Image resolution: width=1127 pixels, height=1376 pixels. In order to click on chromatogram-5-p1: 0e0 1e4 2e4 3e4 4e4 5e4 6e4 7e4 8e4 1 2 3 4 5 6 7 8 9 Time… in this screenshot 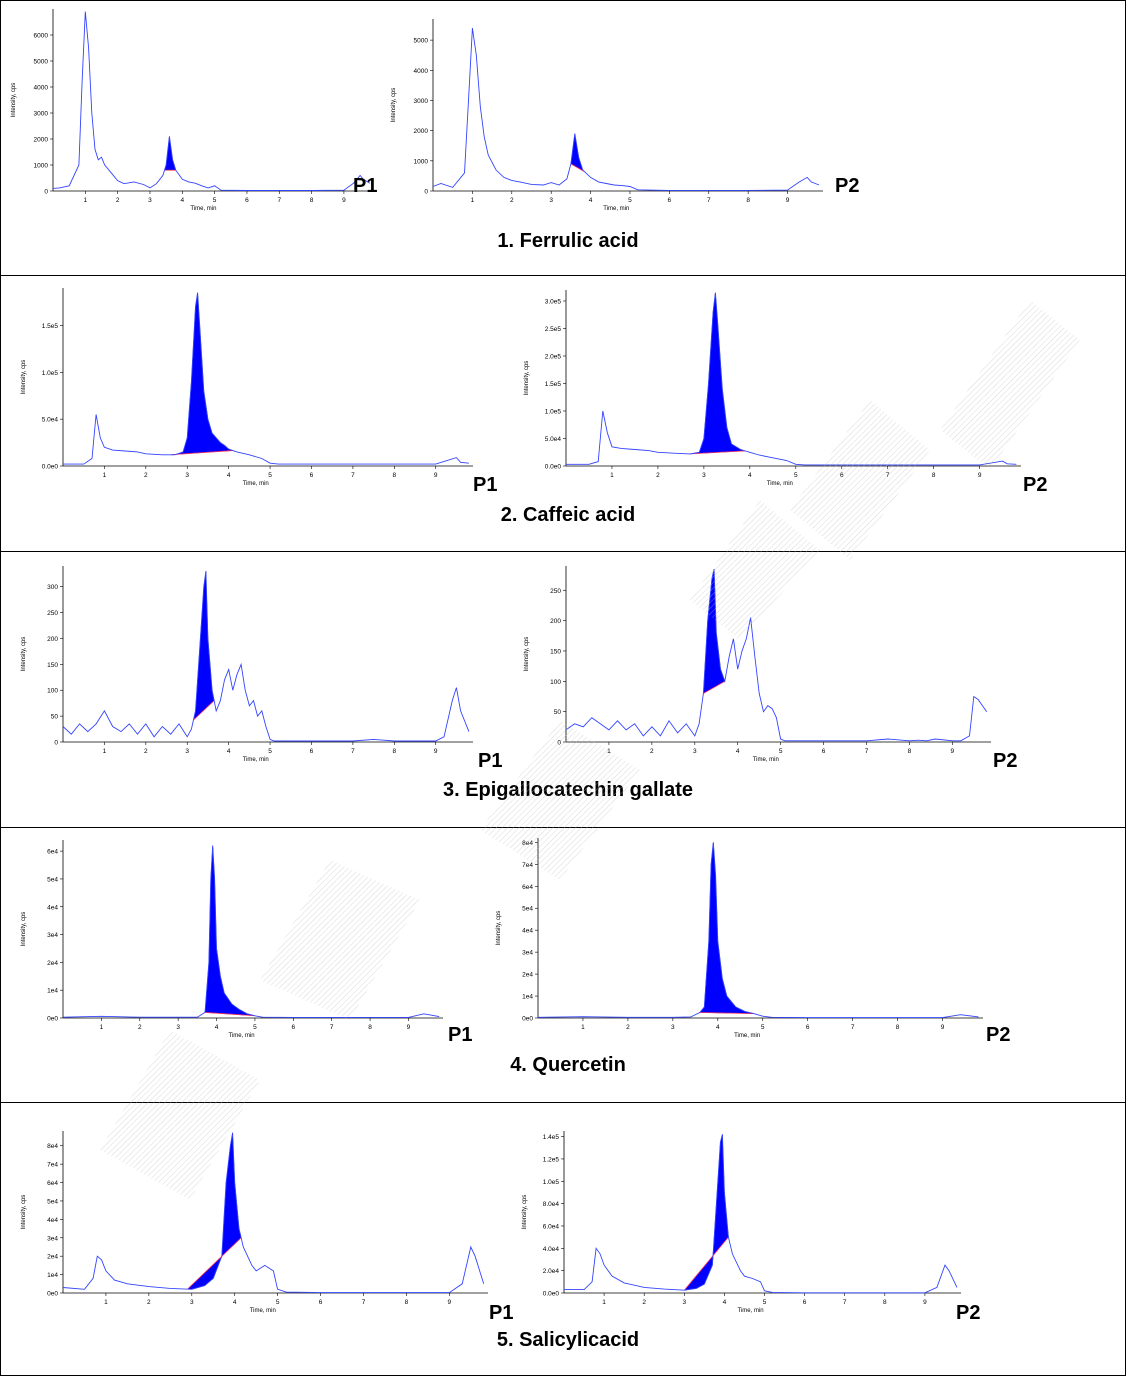, I will do `click(254, 1222)`.